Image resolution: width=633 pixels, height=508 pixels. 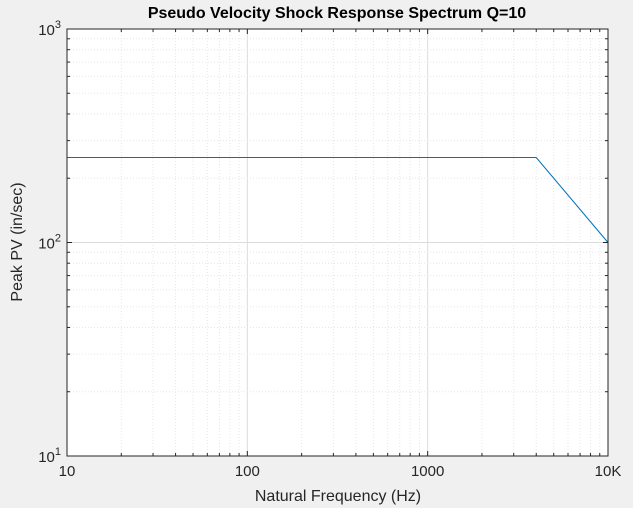 I want to click on x-axis-label: Natural Frequency (Hz), so click(x=338, y=496).